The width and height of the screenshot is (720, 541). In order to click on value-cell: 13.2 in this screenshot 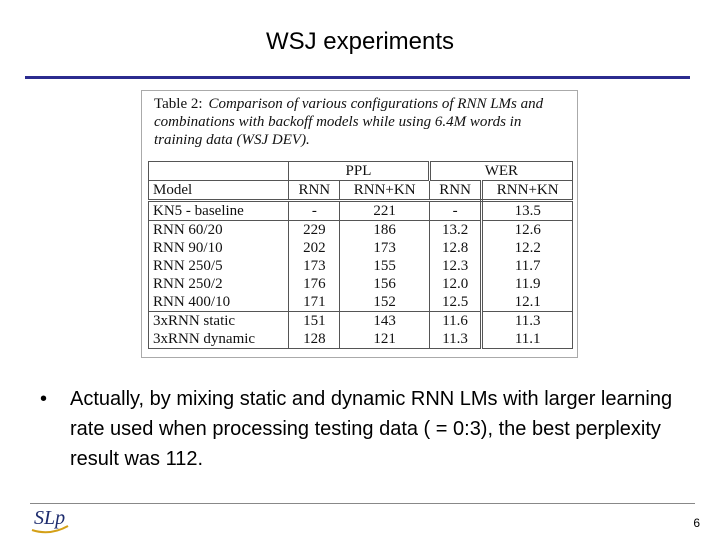, I will do `click(456, 229)`.